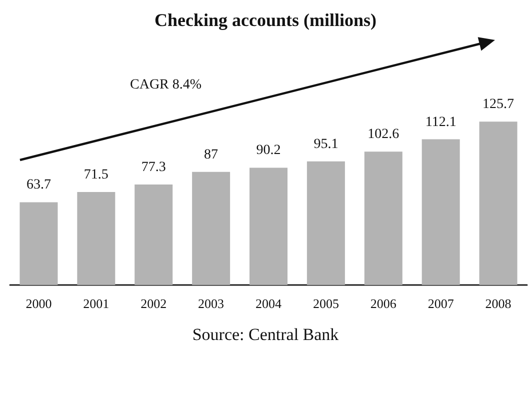  Describe the element at coordinates (153, 303) in the screenshot. I see `x-tick-label: 2002` at that location.